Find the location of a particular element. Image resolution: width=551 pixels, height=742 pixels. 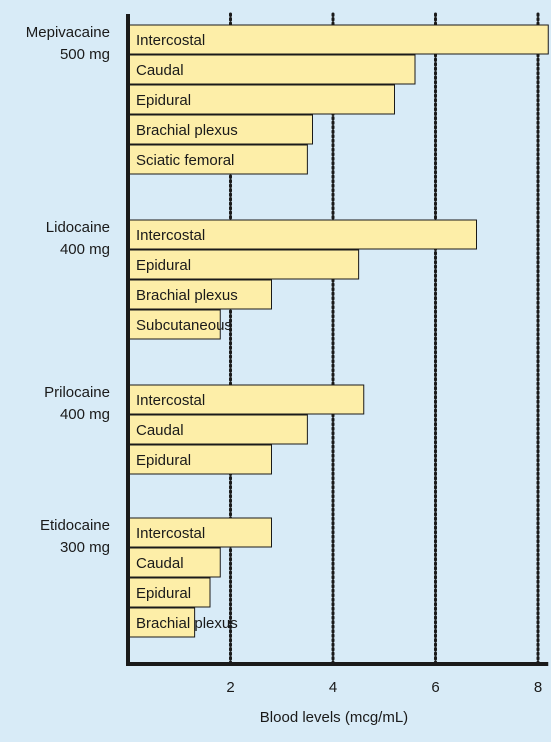

x-axis-title: Blood levels (mcg/mL) is located at coordinates (334, 717).